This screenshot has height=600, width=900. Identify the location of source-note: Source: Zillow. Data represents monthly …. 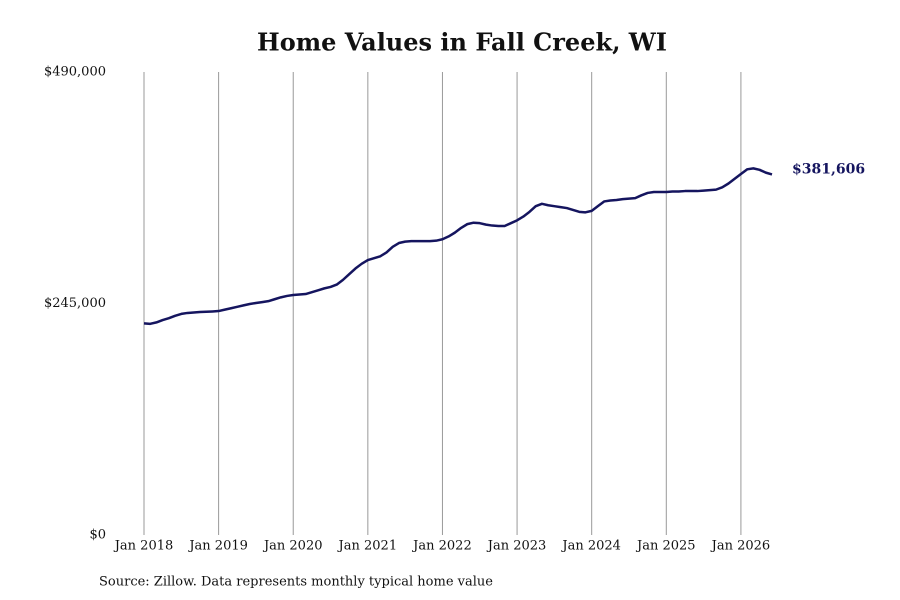
(296, 582).